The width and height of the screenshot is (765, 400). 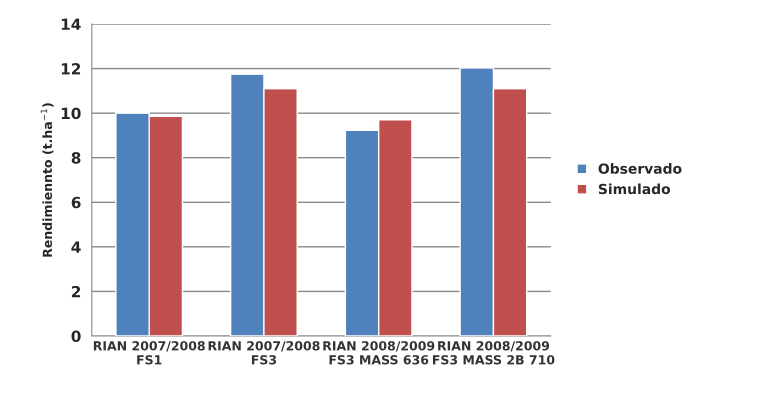 What do you see at coordinates (71, 68) in the screenshot?
I see `y-tick-label: 12` at bounding box center [71, 68].